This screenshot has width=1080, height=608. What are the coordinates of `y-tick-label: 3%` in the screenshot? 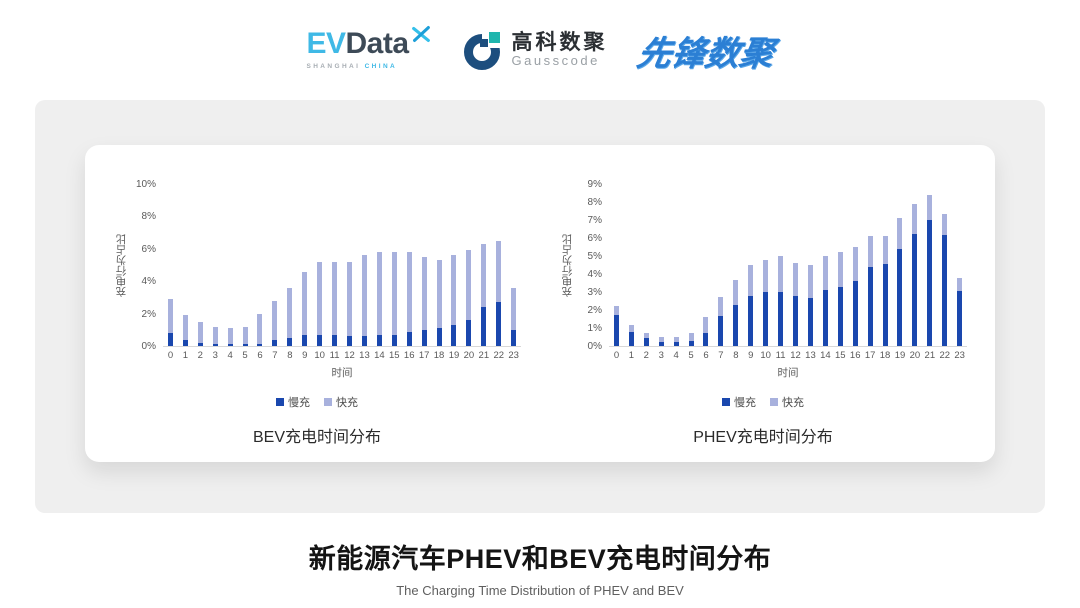 It's located at (594, 292).